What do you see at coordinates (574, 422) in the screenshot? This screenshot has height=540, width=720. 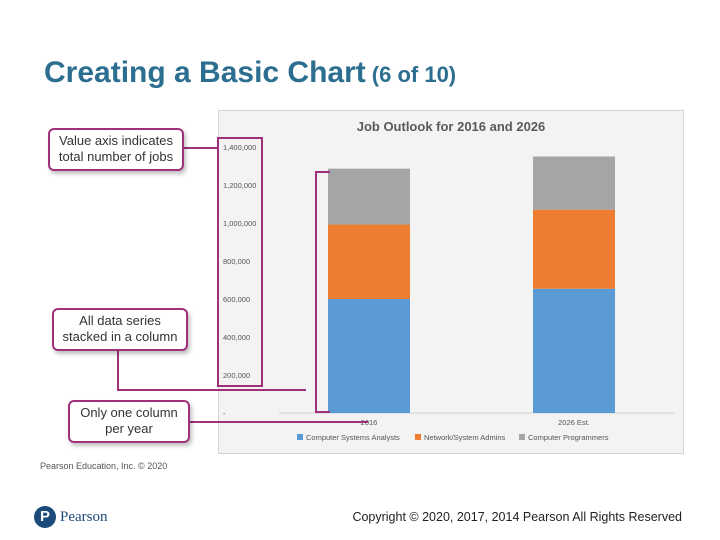 I see `x-tick-label: 2026 Est.` at bounding box center [574, 422].